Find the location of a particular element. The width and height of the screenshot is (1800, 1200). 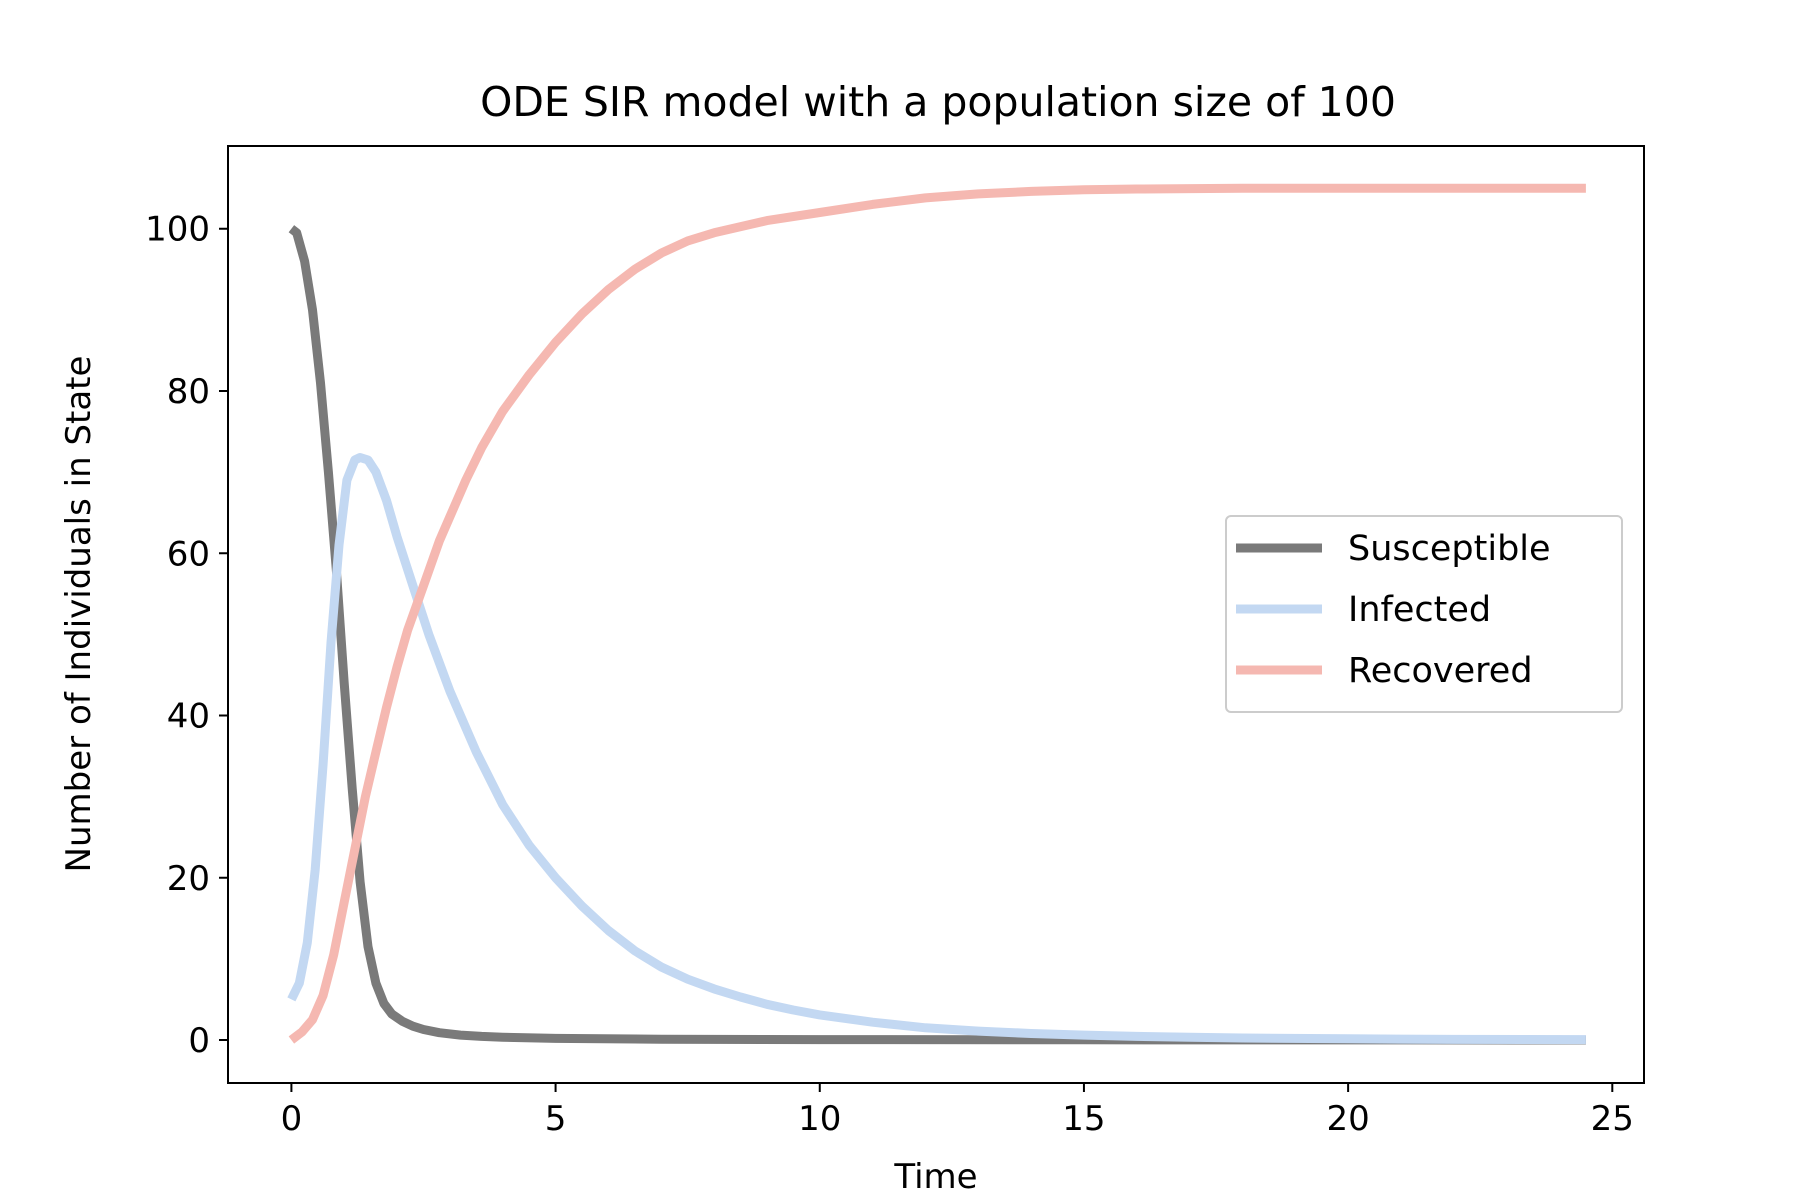

y-tick-label: 0 is located at coordinates (199, 1041).